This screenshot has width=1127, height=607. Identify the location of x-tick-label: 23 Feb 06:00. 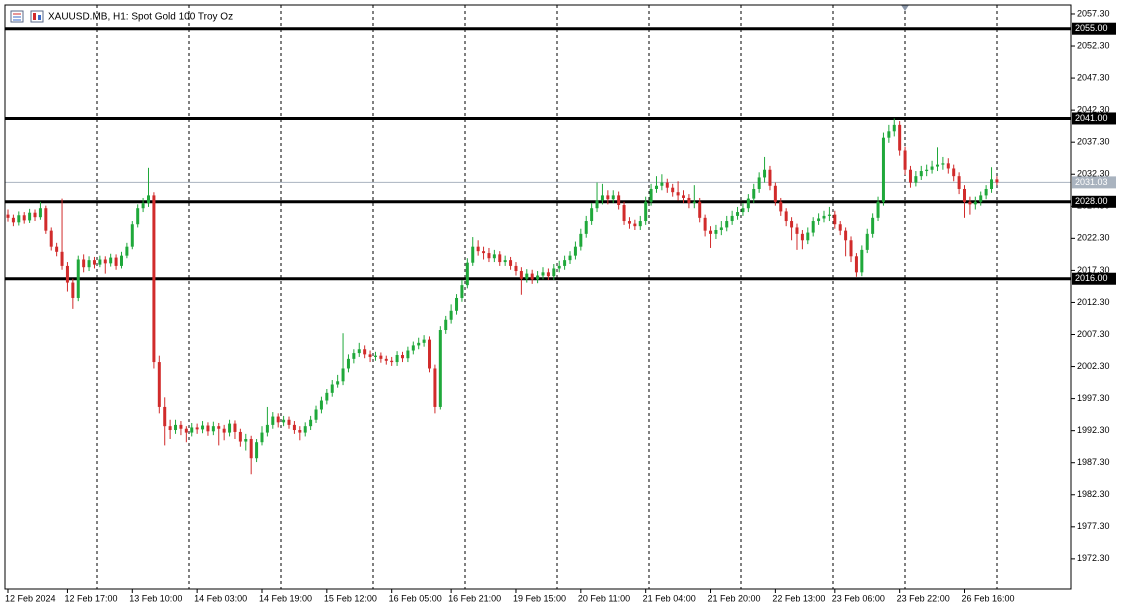
(858, 598).